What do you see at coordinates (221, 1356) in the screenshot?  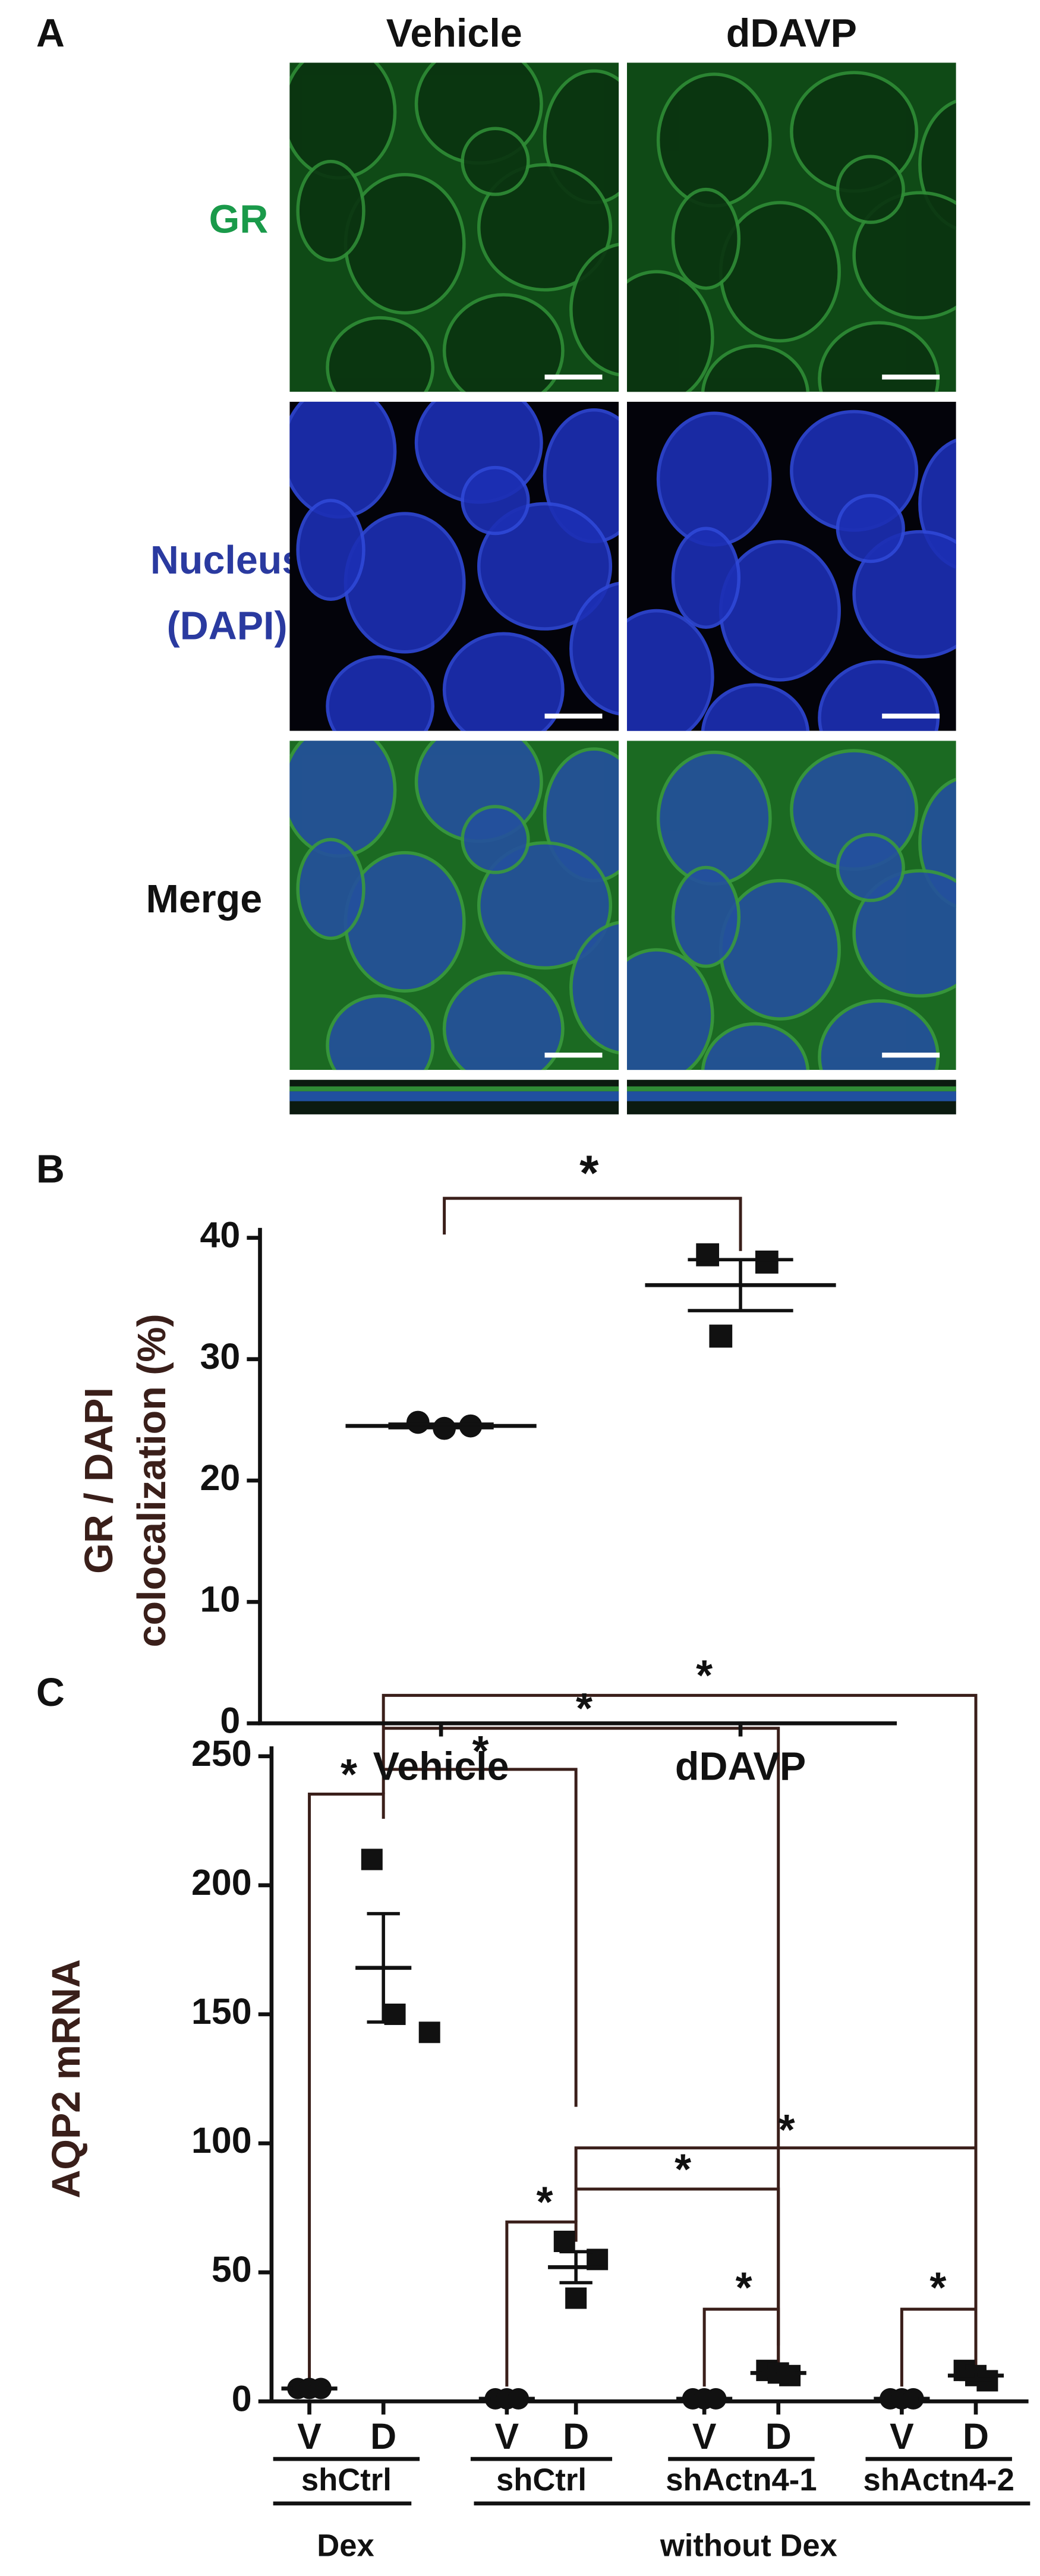 I see `y-tick-label: 30` at bounding box center [221, 1356].